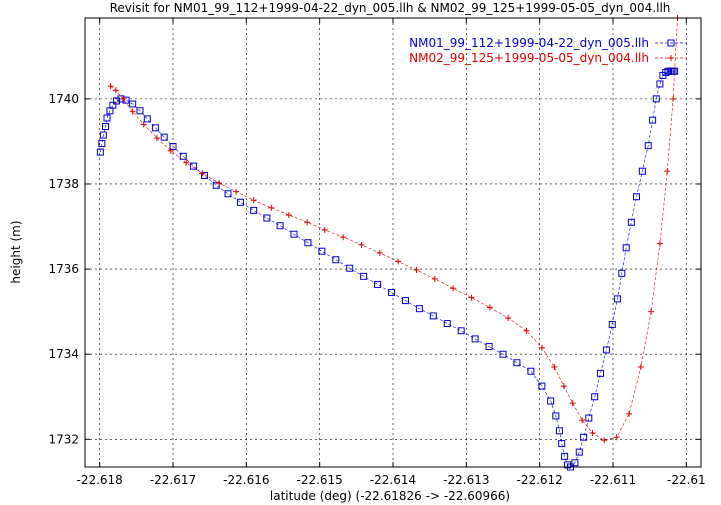 Image resolution: width=721 pixels, height=505 pixels. Describe the element at coordinates (16, 251) in the screenshot. I see `y-axis-label: height (m)` at that location.